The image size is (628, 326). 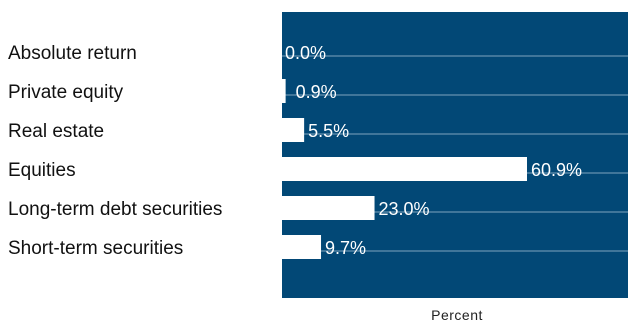 I want to click on category-label: Equities, so click(x=42, y=170).